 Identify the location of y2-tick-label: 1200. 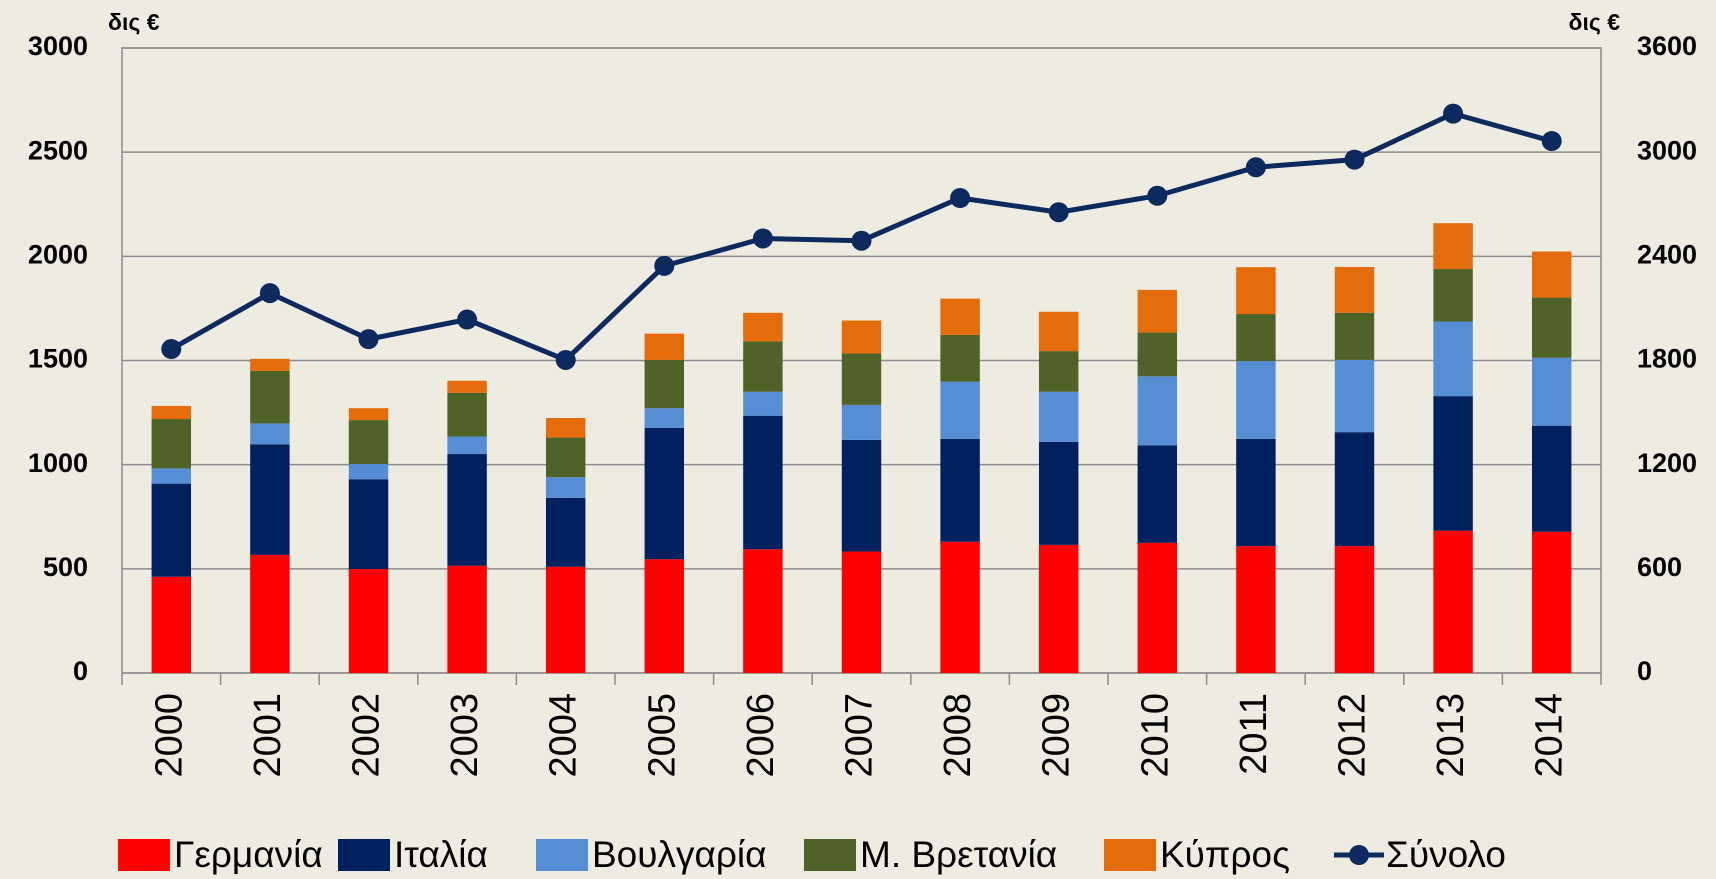
(1667, 463).